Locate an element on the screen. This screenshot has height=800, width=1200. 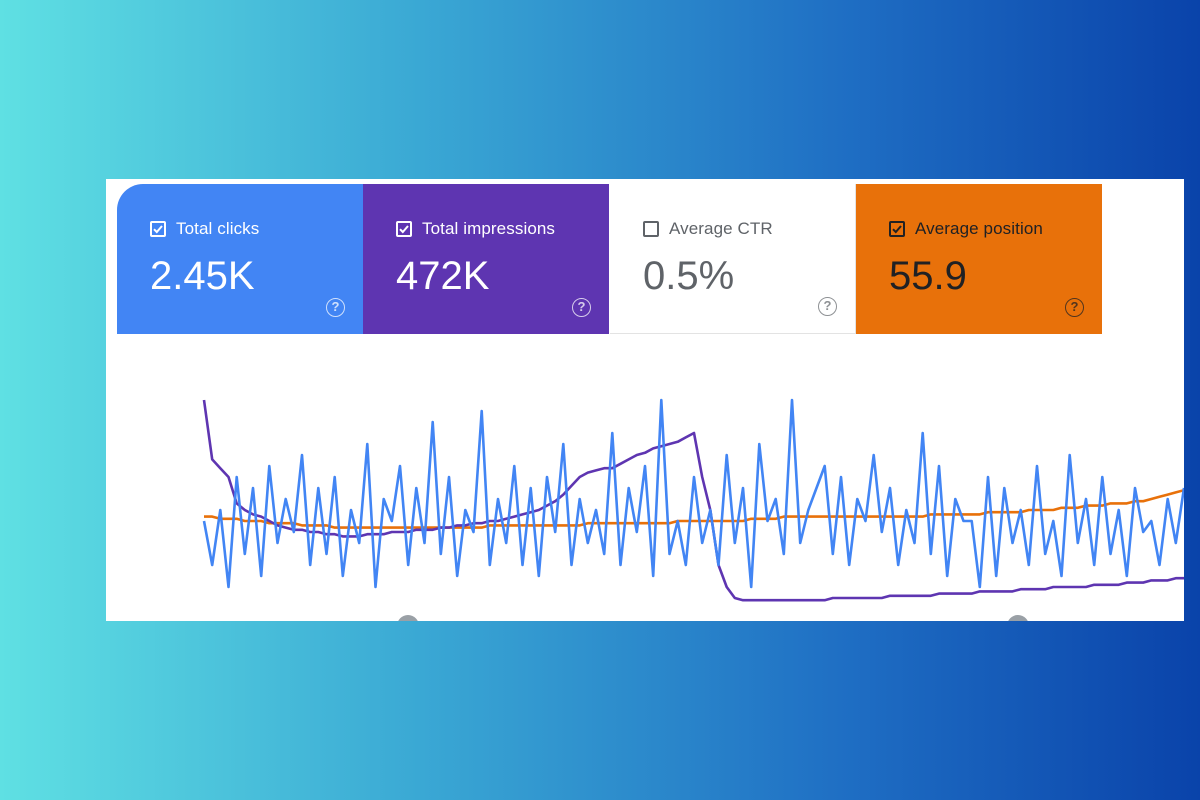
checkbox-unchecked-icon is located at coordinates (651, 229).